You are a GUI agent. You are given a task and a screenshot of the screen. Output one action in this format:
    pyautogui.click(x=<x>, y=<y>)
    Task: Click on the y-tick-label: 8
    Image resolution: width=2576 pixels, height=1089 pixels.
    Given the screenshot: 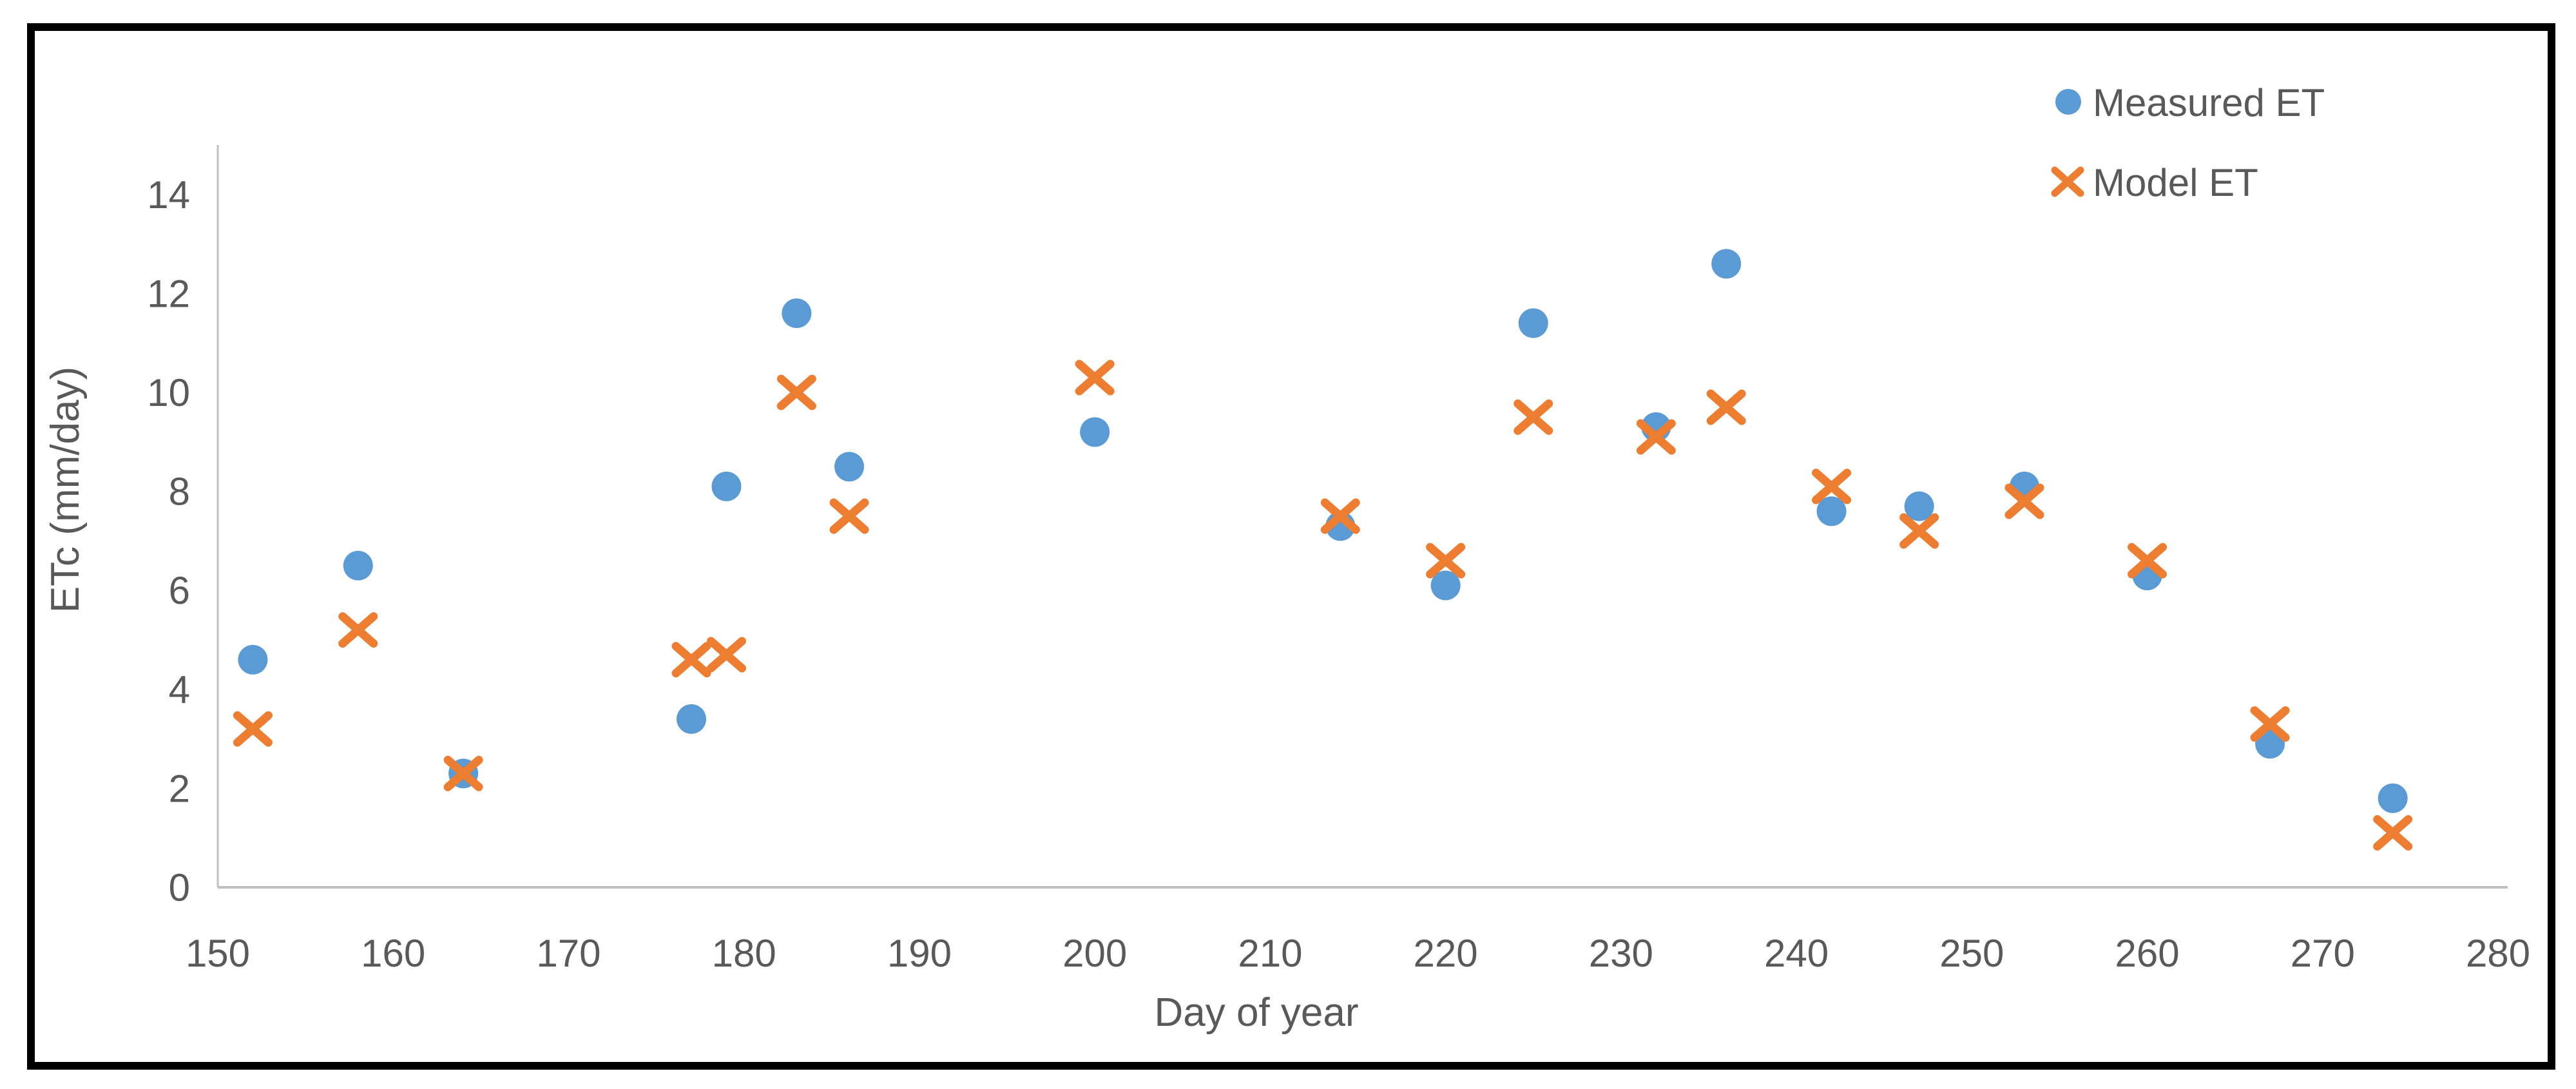 What is the action you would take?
    pyautogui.click(x=179, y=492)
    